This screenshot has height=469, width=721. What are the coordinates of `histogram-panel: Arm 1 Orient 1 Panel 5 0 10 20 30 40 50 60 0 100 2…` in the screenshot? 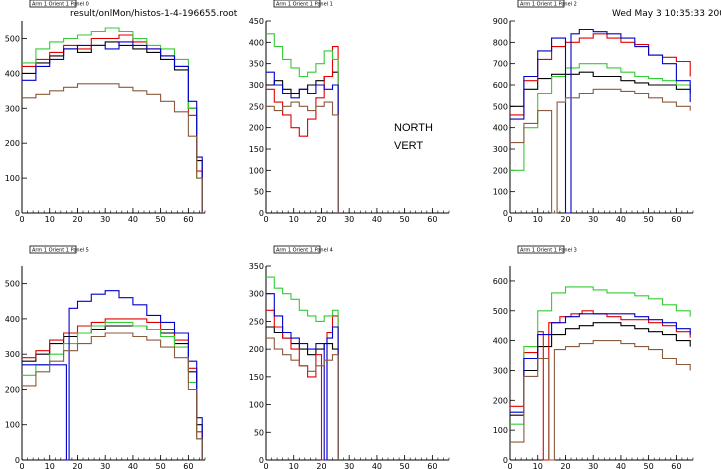 It's located at (105, 357).